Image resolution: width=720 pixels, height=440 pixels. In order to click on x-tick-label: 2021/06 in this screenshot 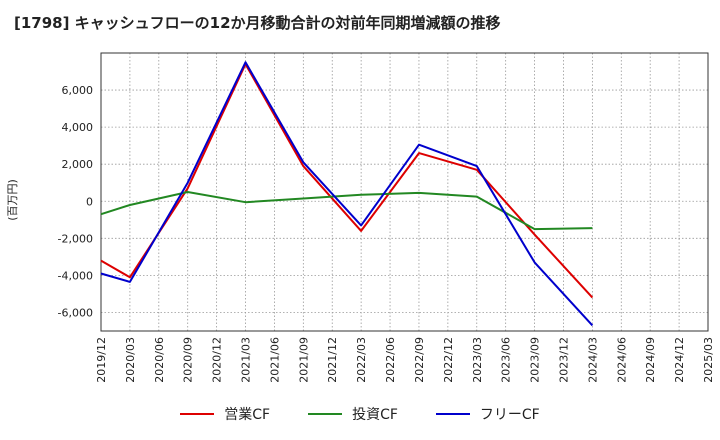, I will do `click(274, 360)`.